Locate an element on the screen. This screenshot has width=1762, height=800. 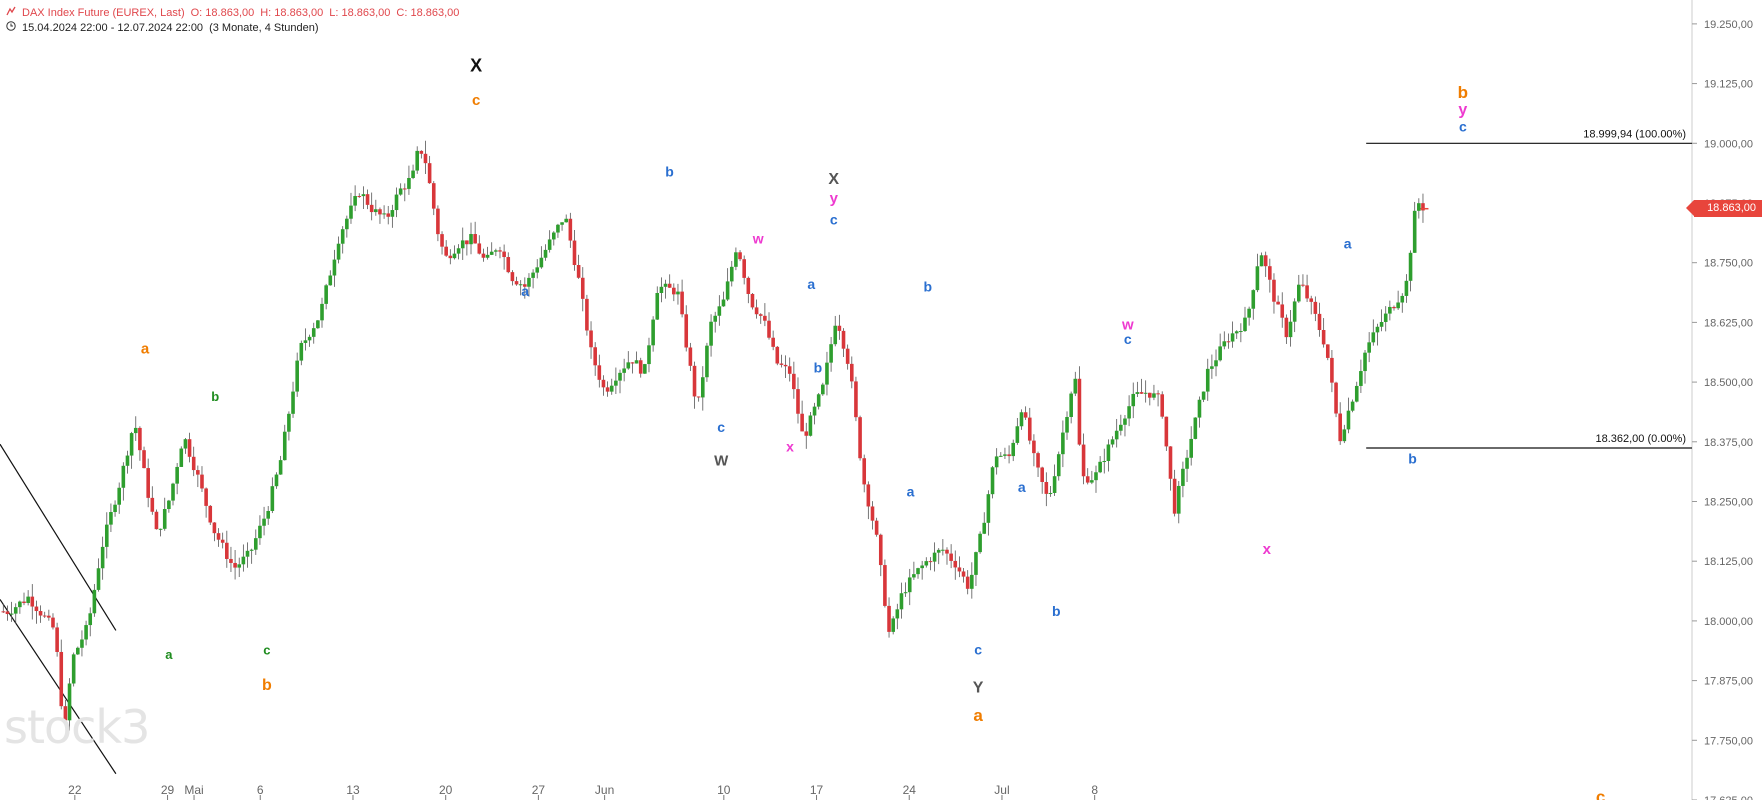
y-tick-label: 18.750,00 is located at coordinates (1728, 264).